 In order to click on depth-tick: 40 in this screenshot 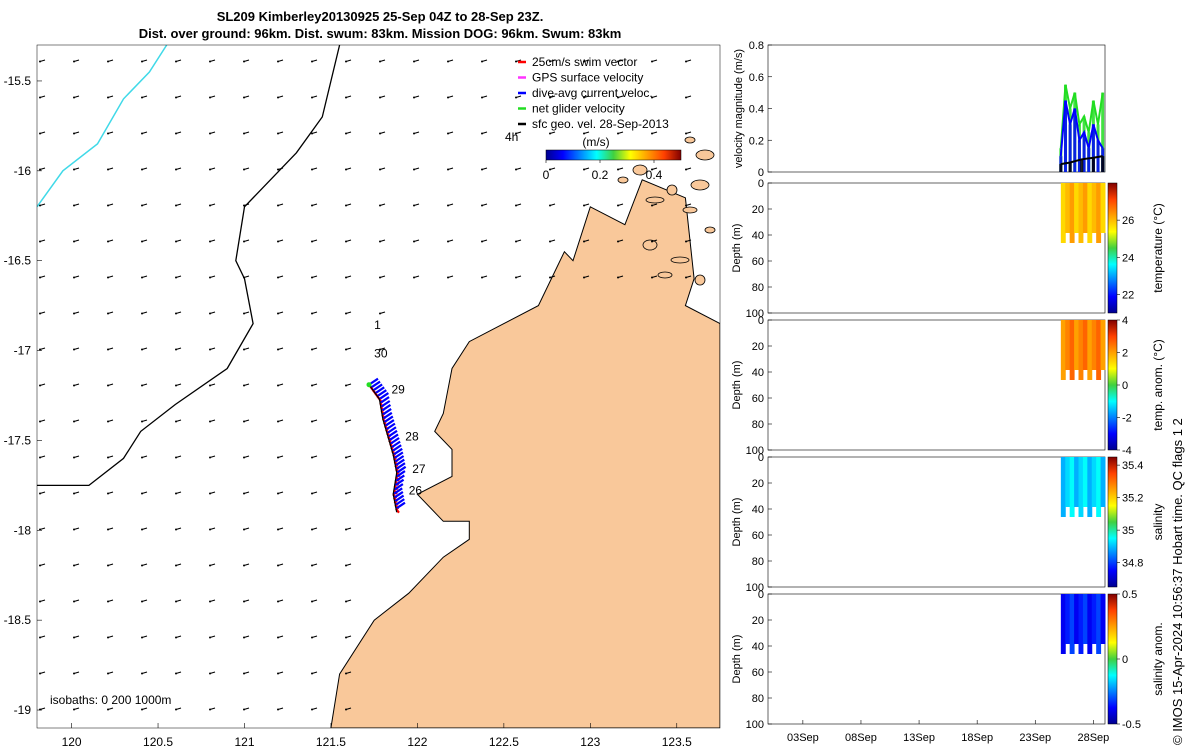, I will do `click(758, 373)`.